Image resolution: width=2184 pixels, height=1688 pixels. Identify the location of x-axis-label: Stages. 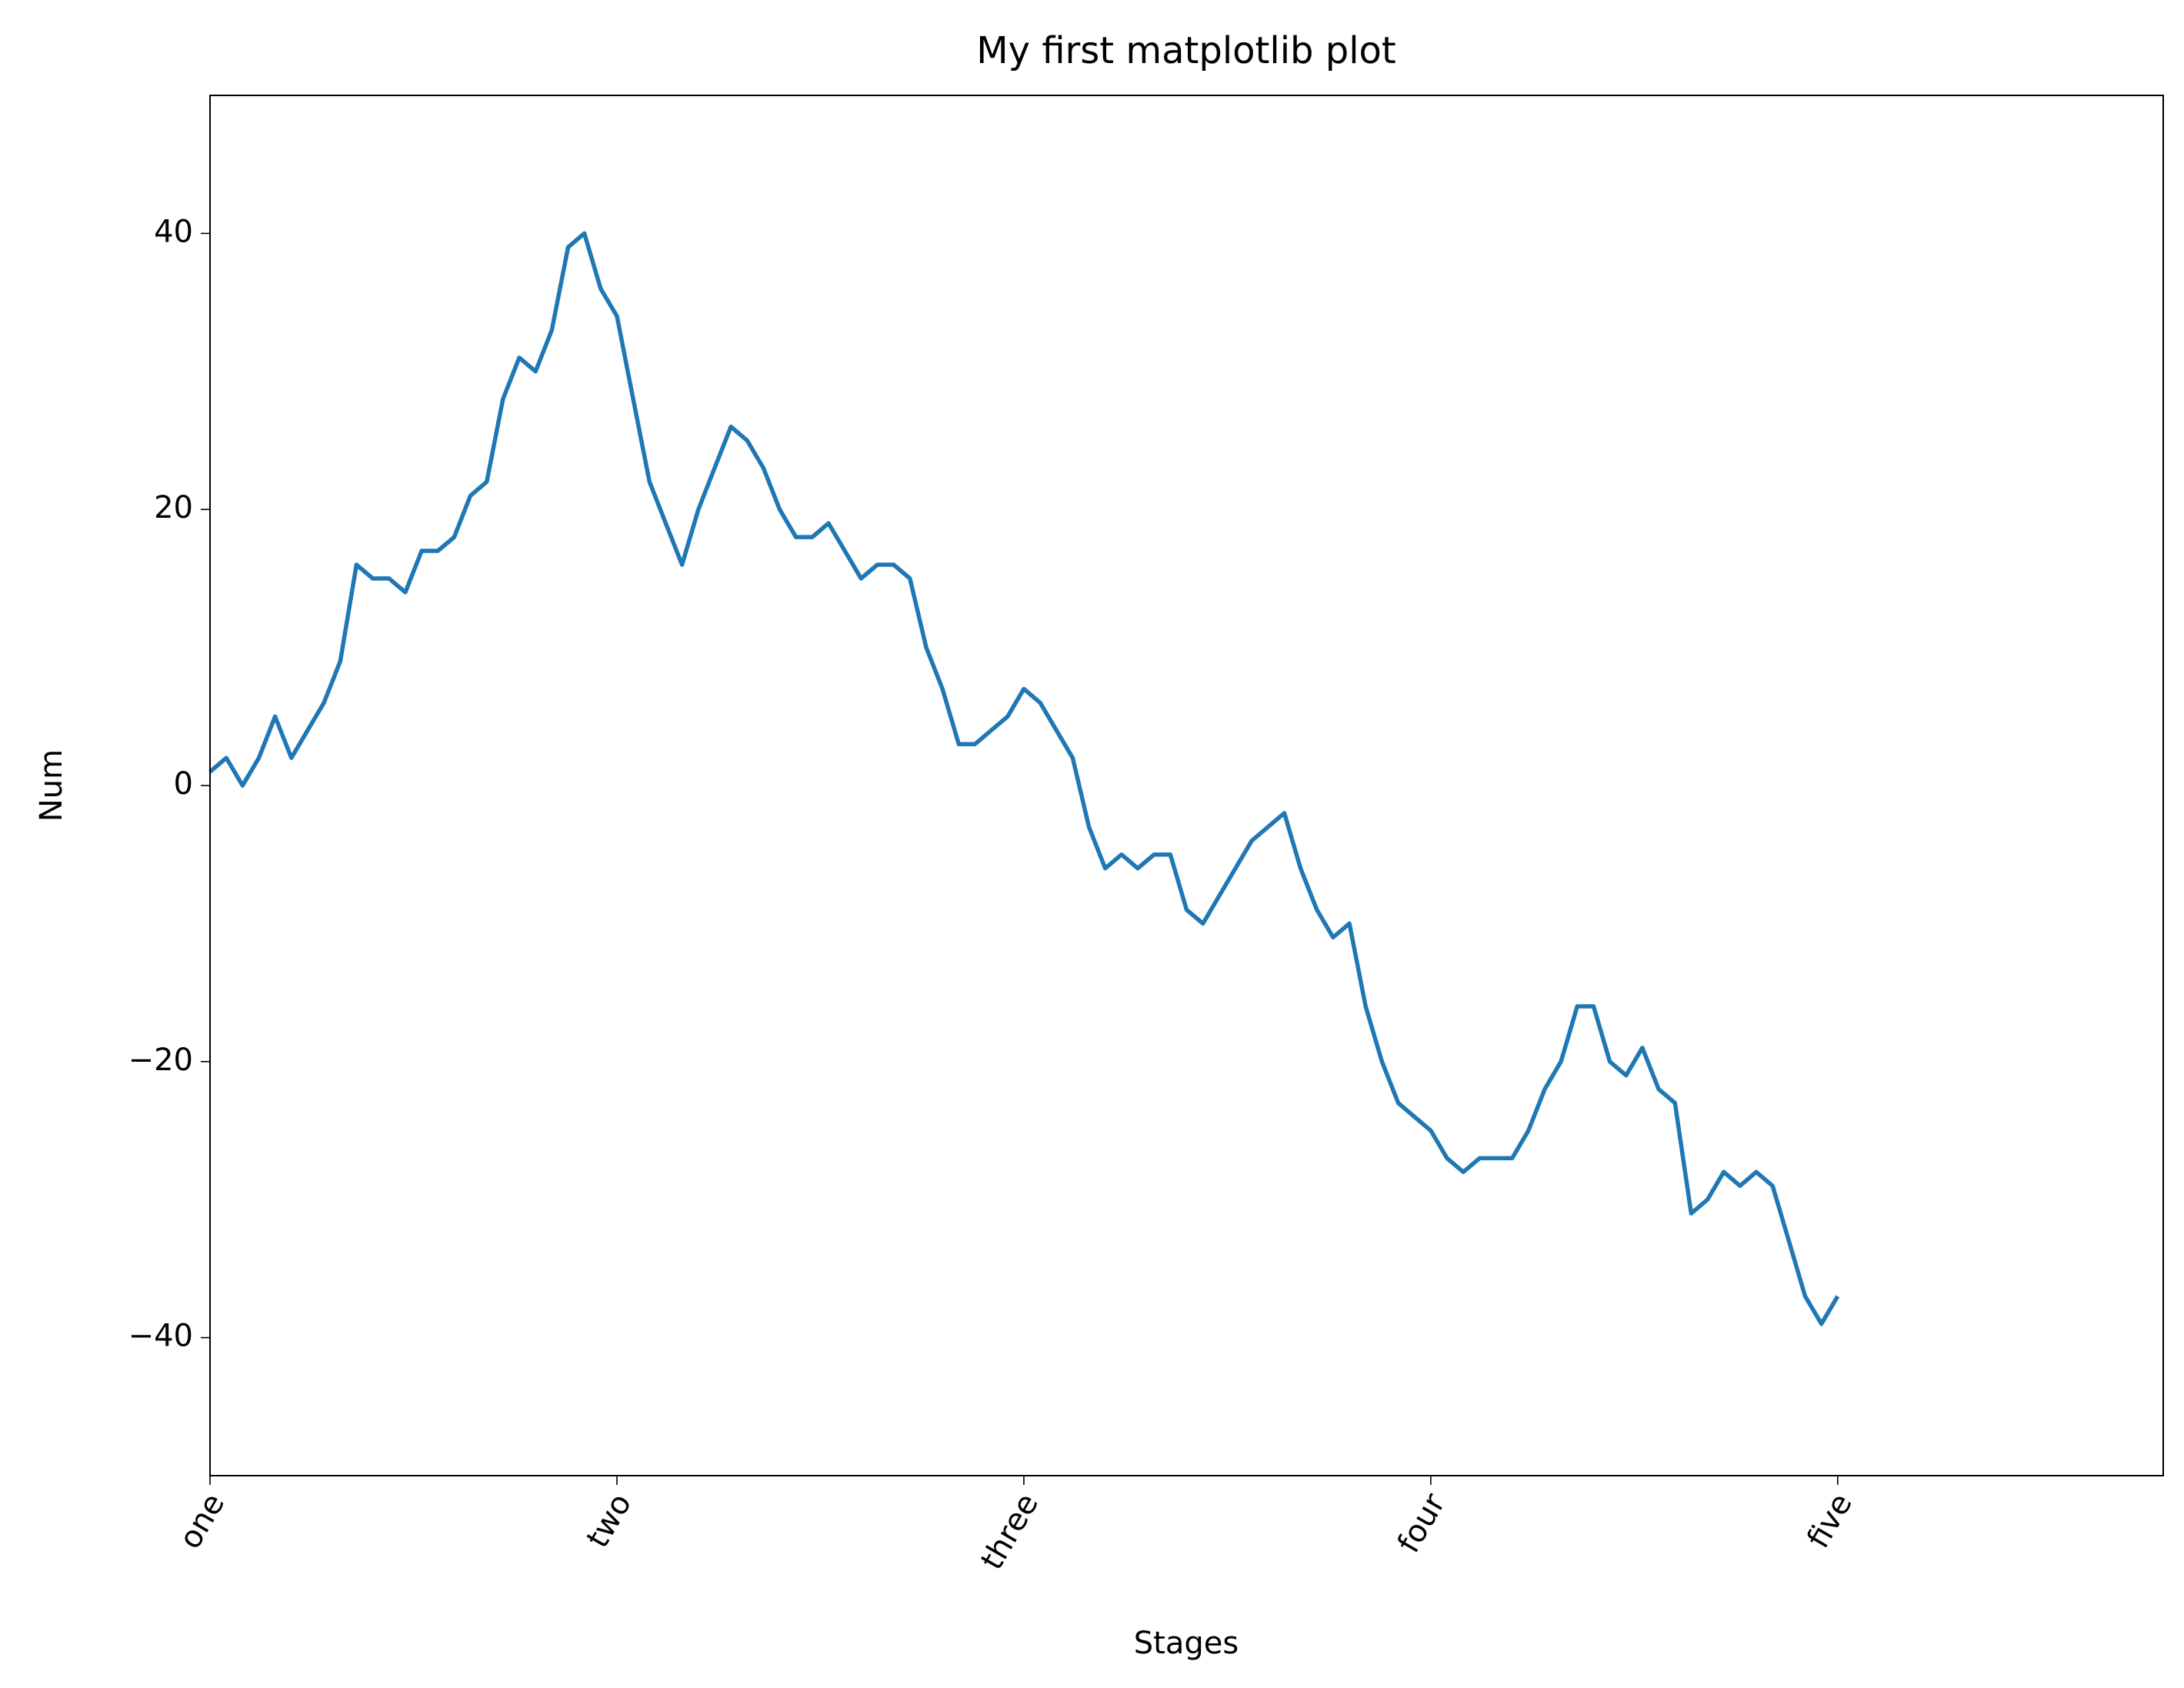
(1186, 1643).